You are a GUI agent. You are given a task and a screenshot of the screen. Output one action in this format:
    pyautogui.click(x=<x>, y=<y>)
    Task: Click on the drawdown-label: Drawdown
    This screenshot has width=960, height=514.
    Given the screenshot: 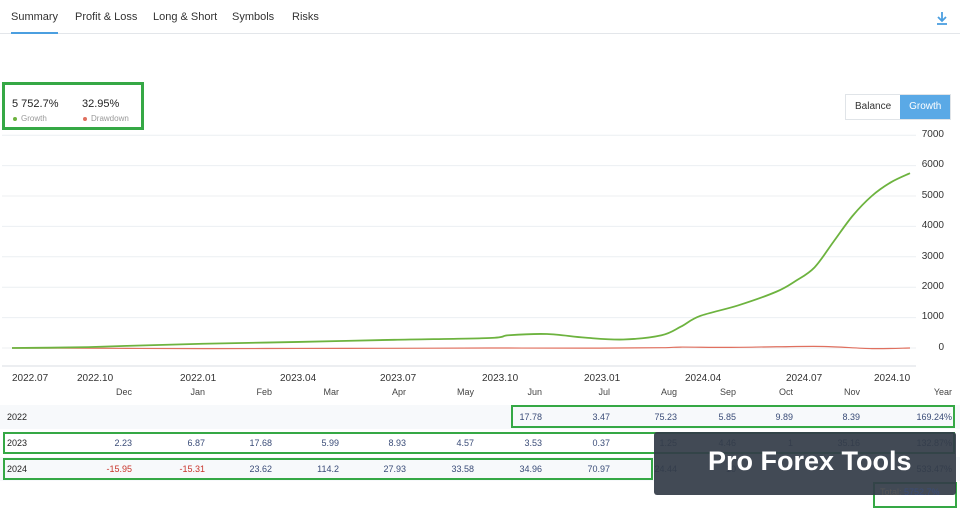 What is the action you would take?
    pyautogui.click(x=110, y=118)
    